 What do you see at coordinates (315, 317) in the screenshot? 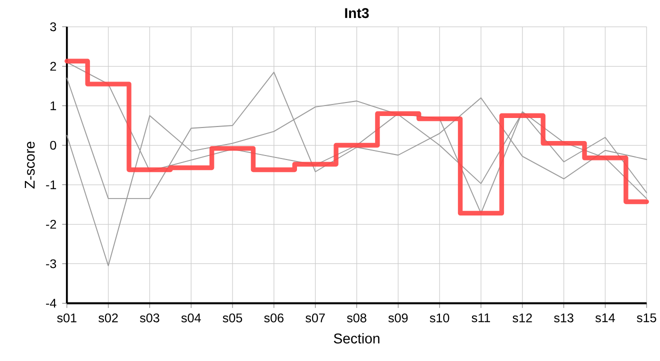
I see `x-tick-label: s07` at bounding box center [315, 317].